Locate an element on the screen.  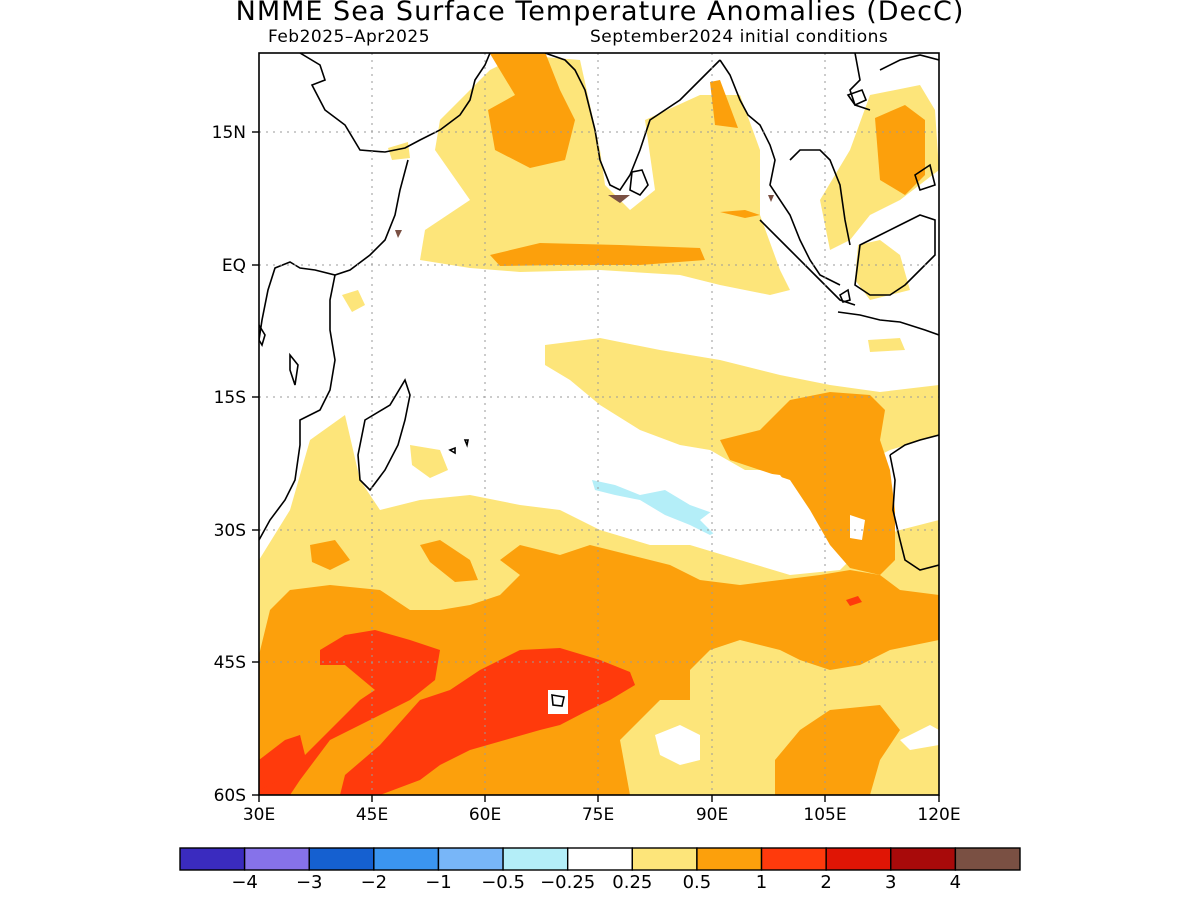
colorbar-label: −4 is located at coordinates (244, 882).